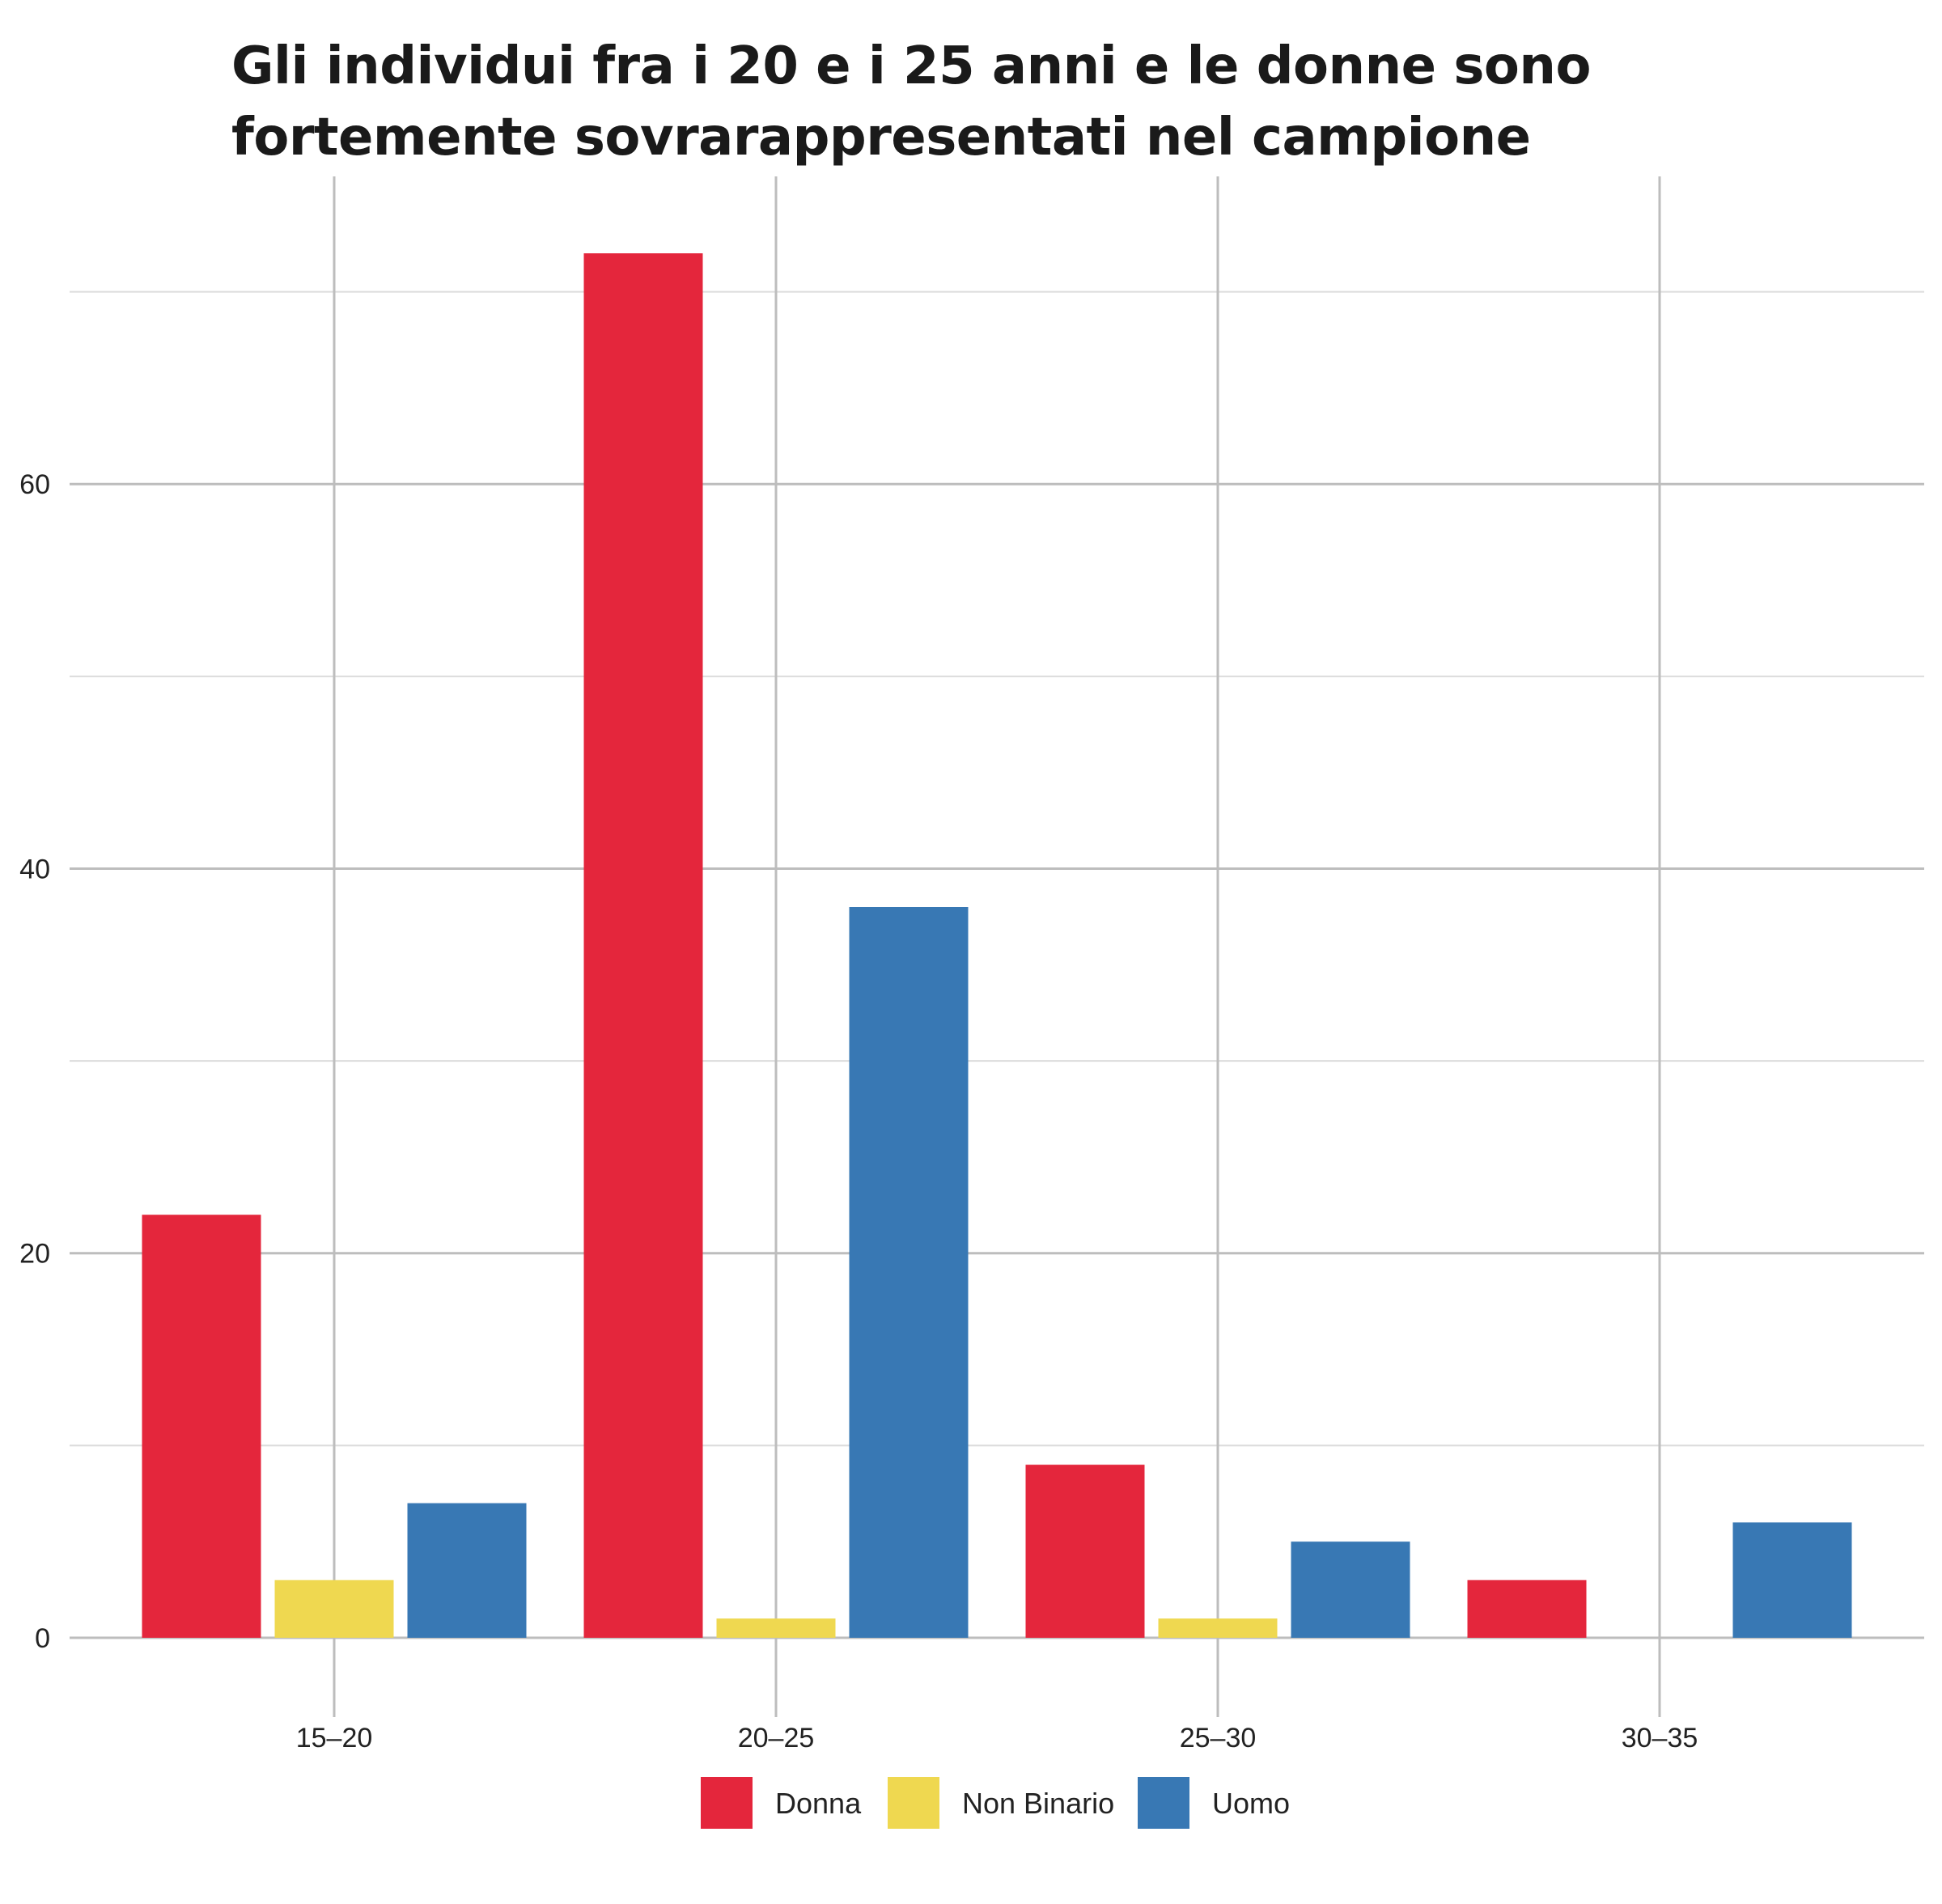 This screenshot has height=1904, width=1942. What do you see at coordinates (34, 1254) in the screenshot?
I see `y-tick-label: 20` at bounding box center [34, 1254].